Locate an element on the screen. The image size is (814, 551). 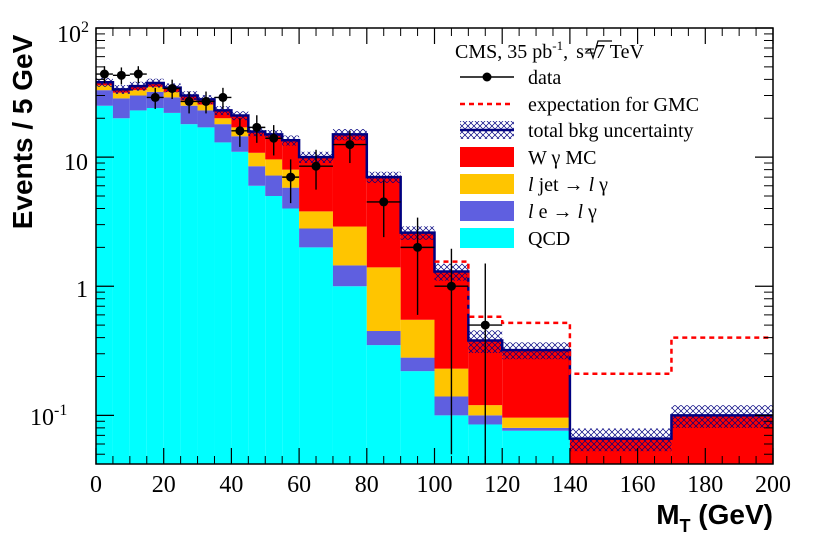
legend-data-marker is located at coordinates (487, 77).